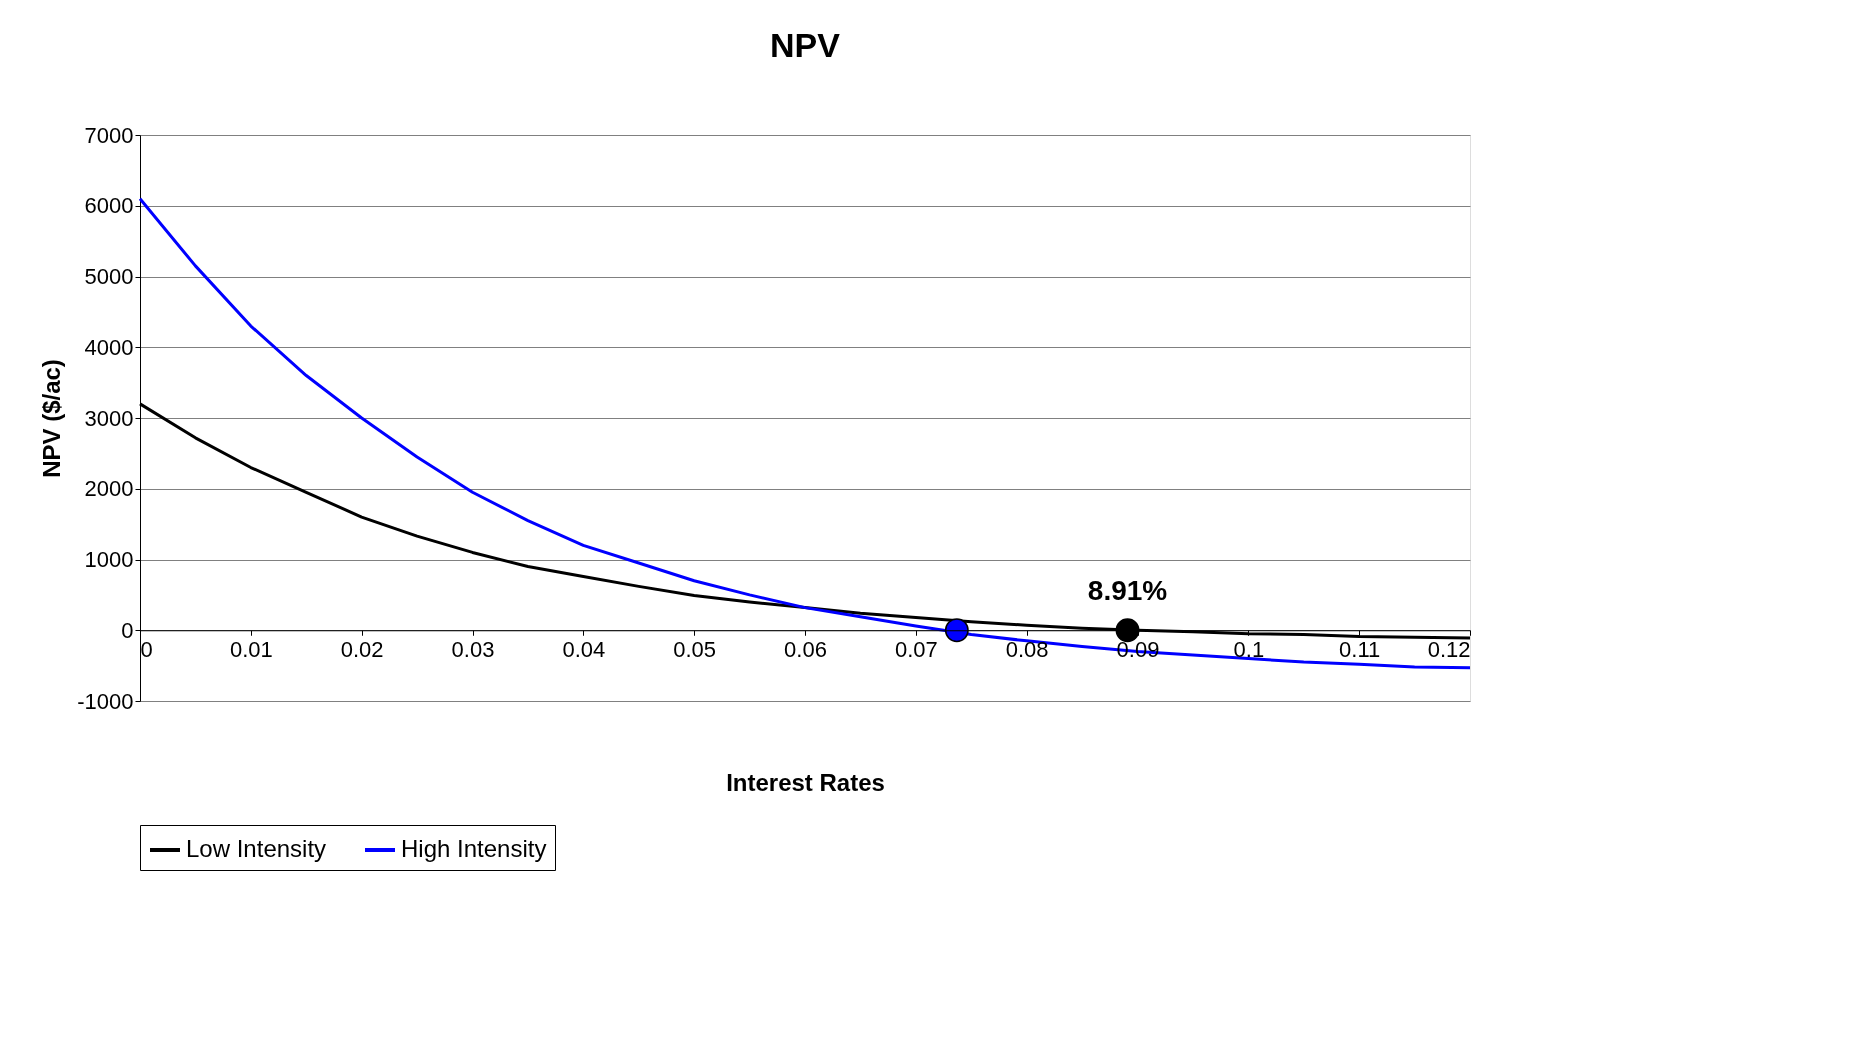 This screenshot has height=1040, width=1860. Describe the element at coordinates (695, 649) in the screenshot. I see `x-tick-label: 0.05` at that location.